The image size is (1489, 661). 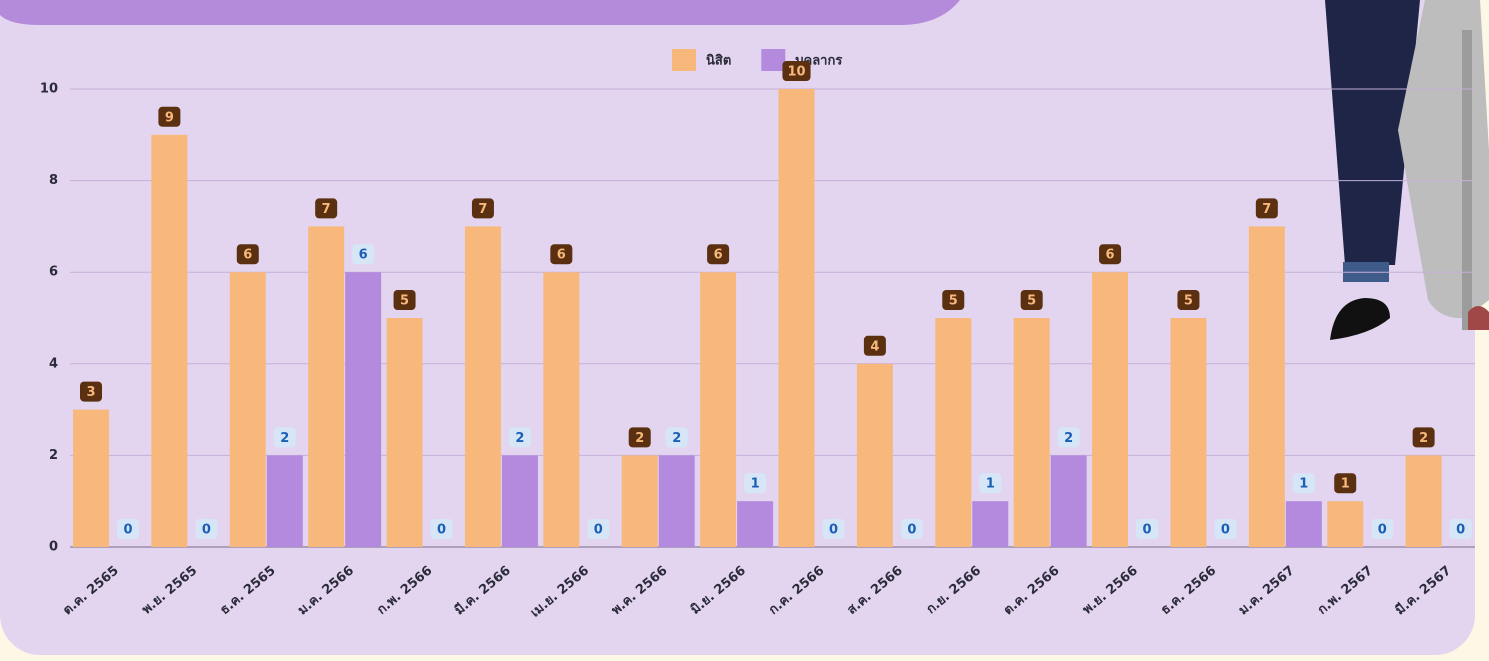 What do you see at coordinates (53, 363) in the screenshot?
I see `y-tick-label: 4` at bounding box center [53, 363].